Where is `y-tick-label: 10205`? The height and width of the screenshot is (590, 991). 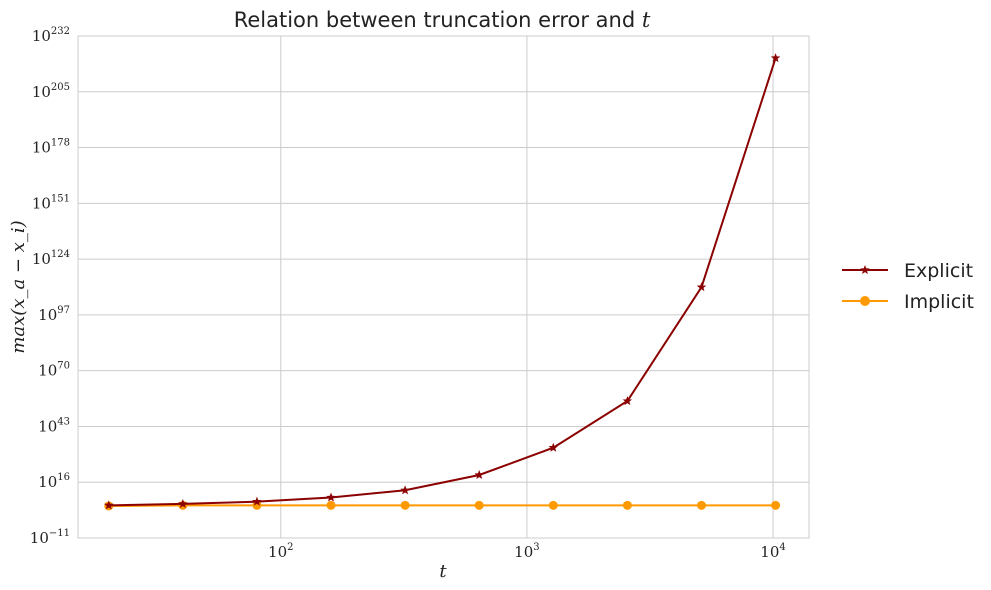
y-tick-label: 10205 is located at coordinates (51, 91).